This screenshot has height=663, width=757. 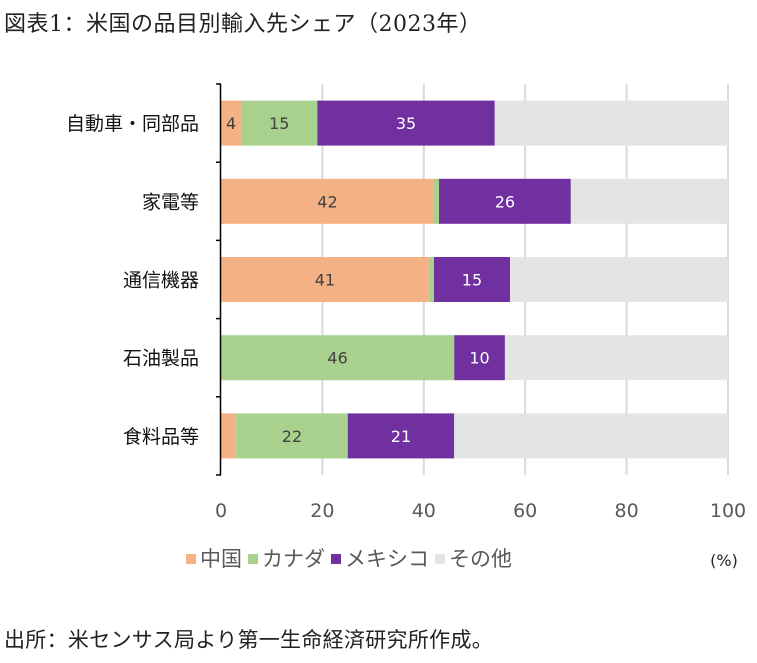 What do you see at coordinates (161, 359) in the screenshot?
I see `category-label: 石油製品` at bounding box center [161, 359].